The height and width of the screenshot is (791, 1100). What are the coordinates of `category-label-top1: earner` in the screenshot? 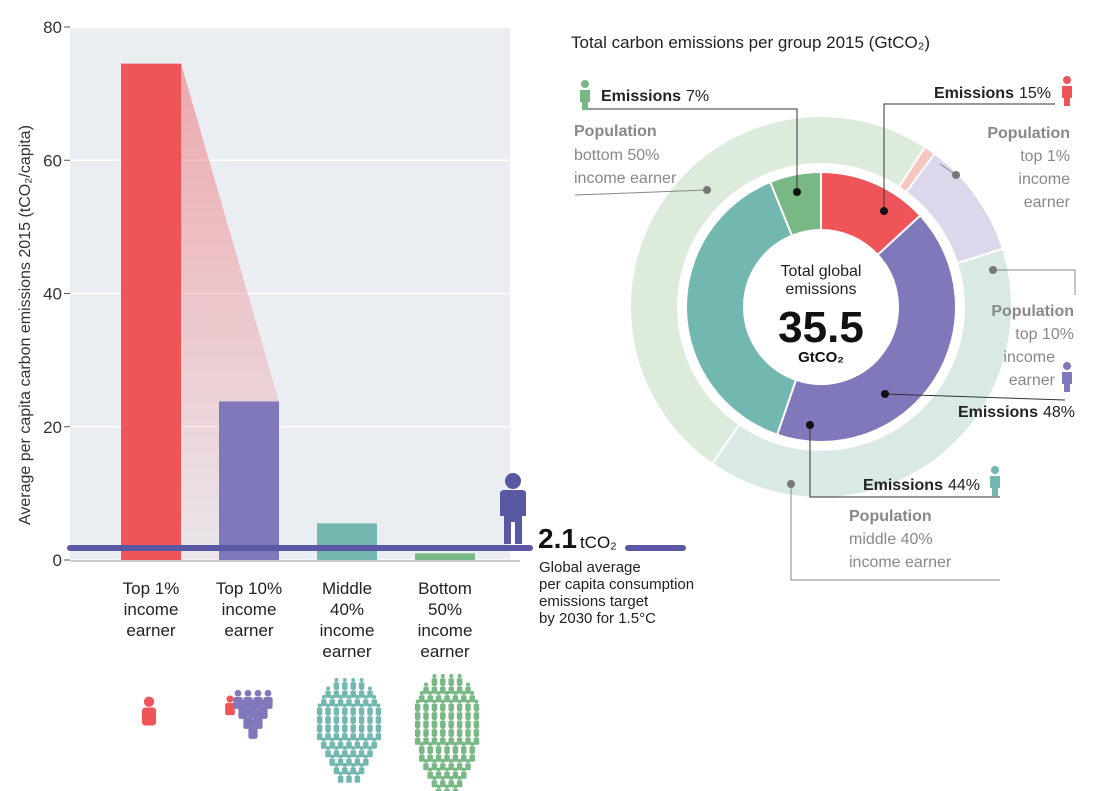 It's located at (150, 630).